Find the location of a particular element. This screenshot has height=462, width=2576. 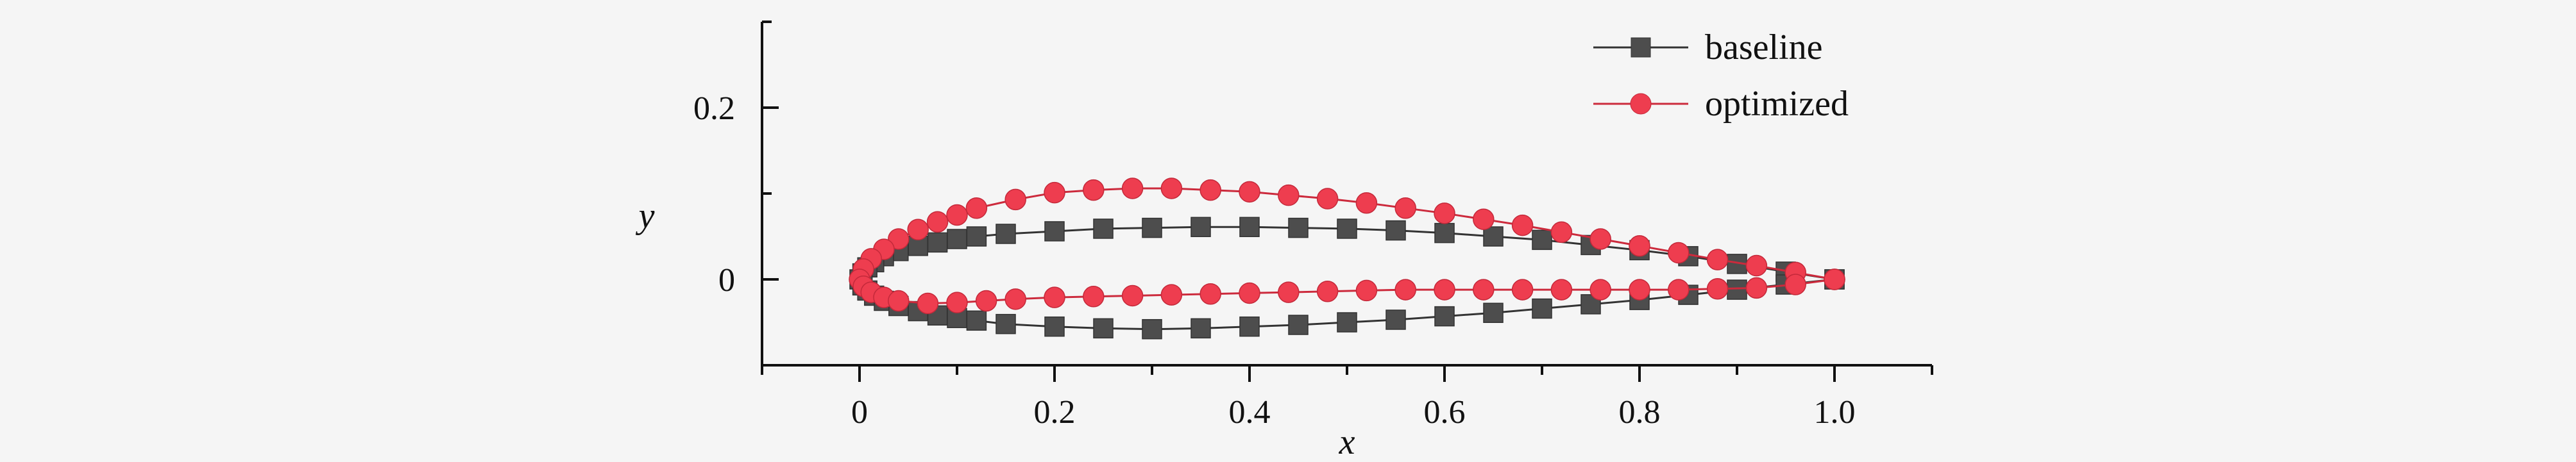

x-ticks: 0 0.2 0.4 0.6 0.8 1.0 is located at coordinates (1347, 398).